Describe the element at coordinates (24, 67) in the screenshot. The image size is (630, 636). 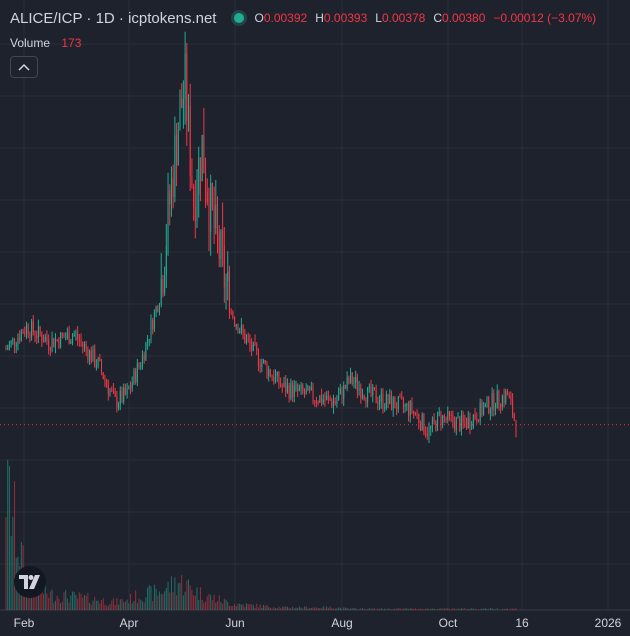
I see `collapse-legend-button` at that location.